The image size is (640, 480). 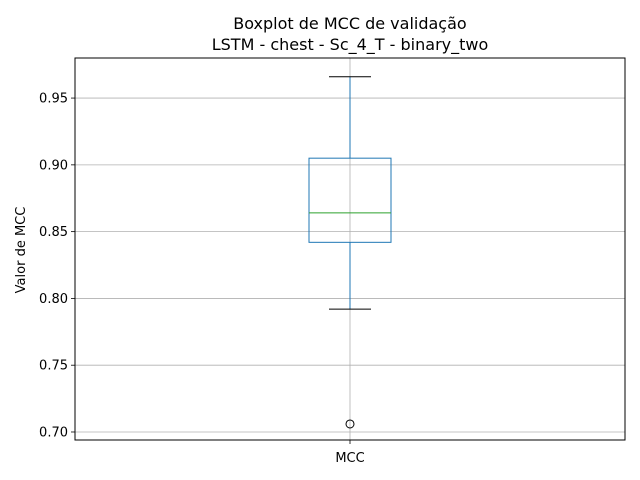 I want to click on y-axis-label: Valor de MCC, so click(x=21, y=250).